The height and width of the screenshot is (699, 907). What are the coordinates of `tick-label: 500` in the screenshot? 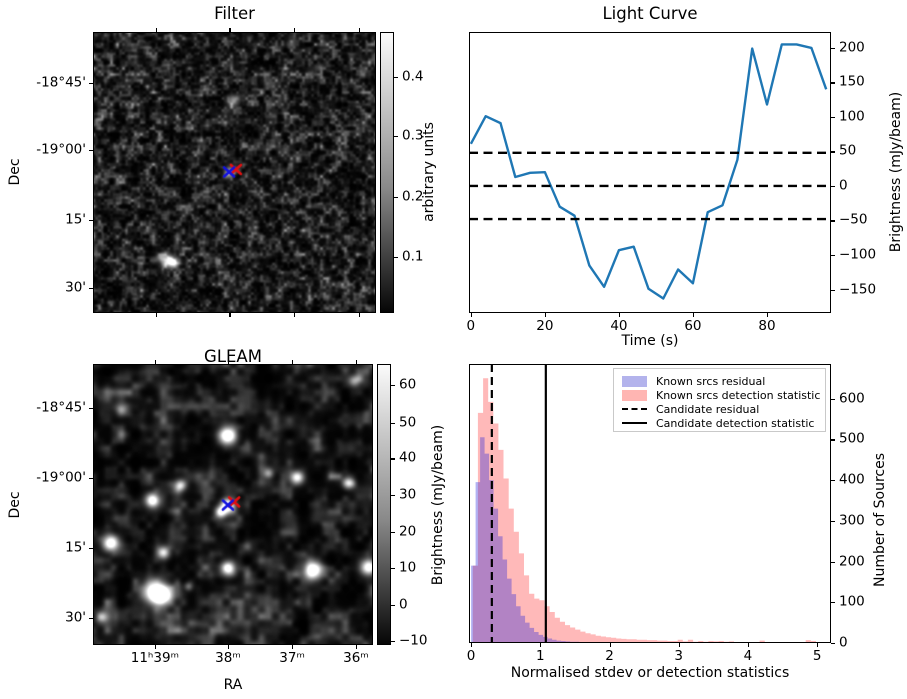 It's located at (852, 438).